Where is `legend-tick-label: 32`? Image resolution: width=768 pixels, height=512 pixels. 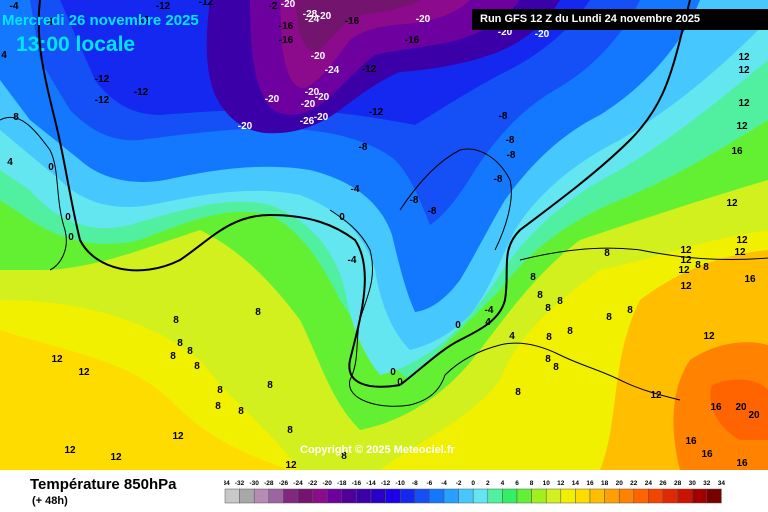
legend-tick-label: 32 is located at coordinates (707, 483).